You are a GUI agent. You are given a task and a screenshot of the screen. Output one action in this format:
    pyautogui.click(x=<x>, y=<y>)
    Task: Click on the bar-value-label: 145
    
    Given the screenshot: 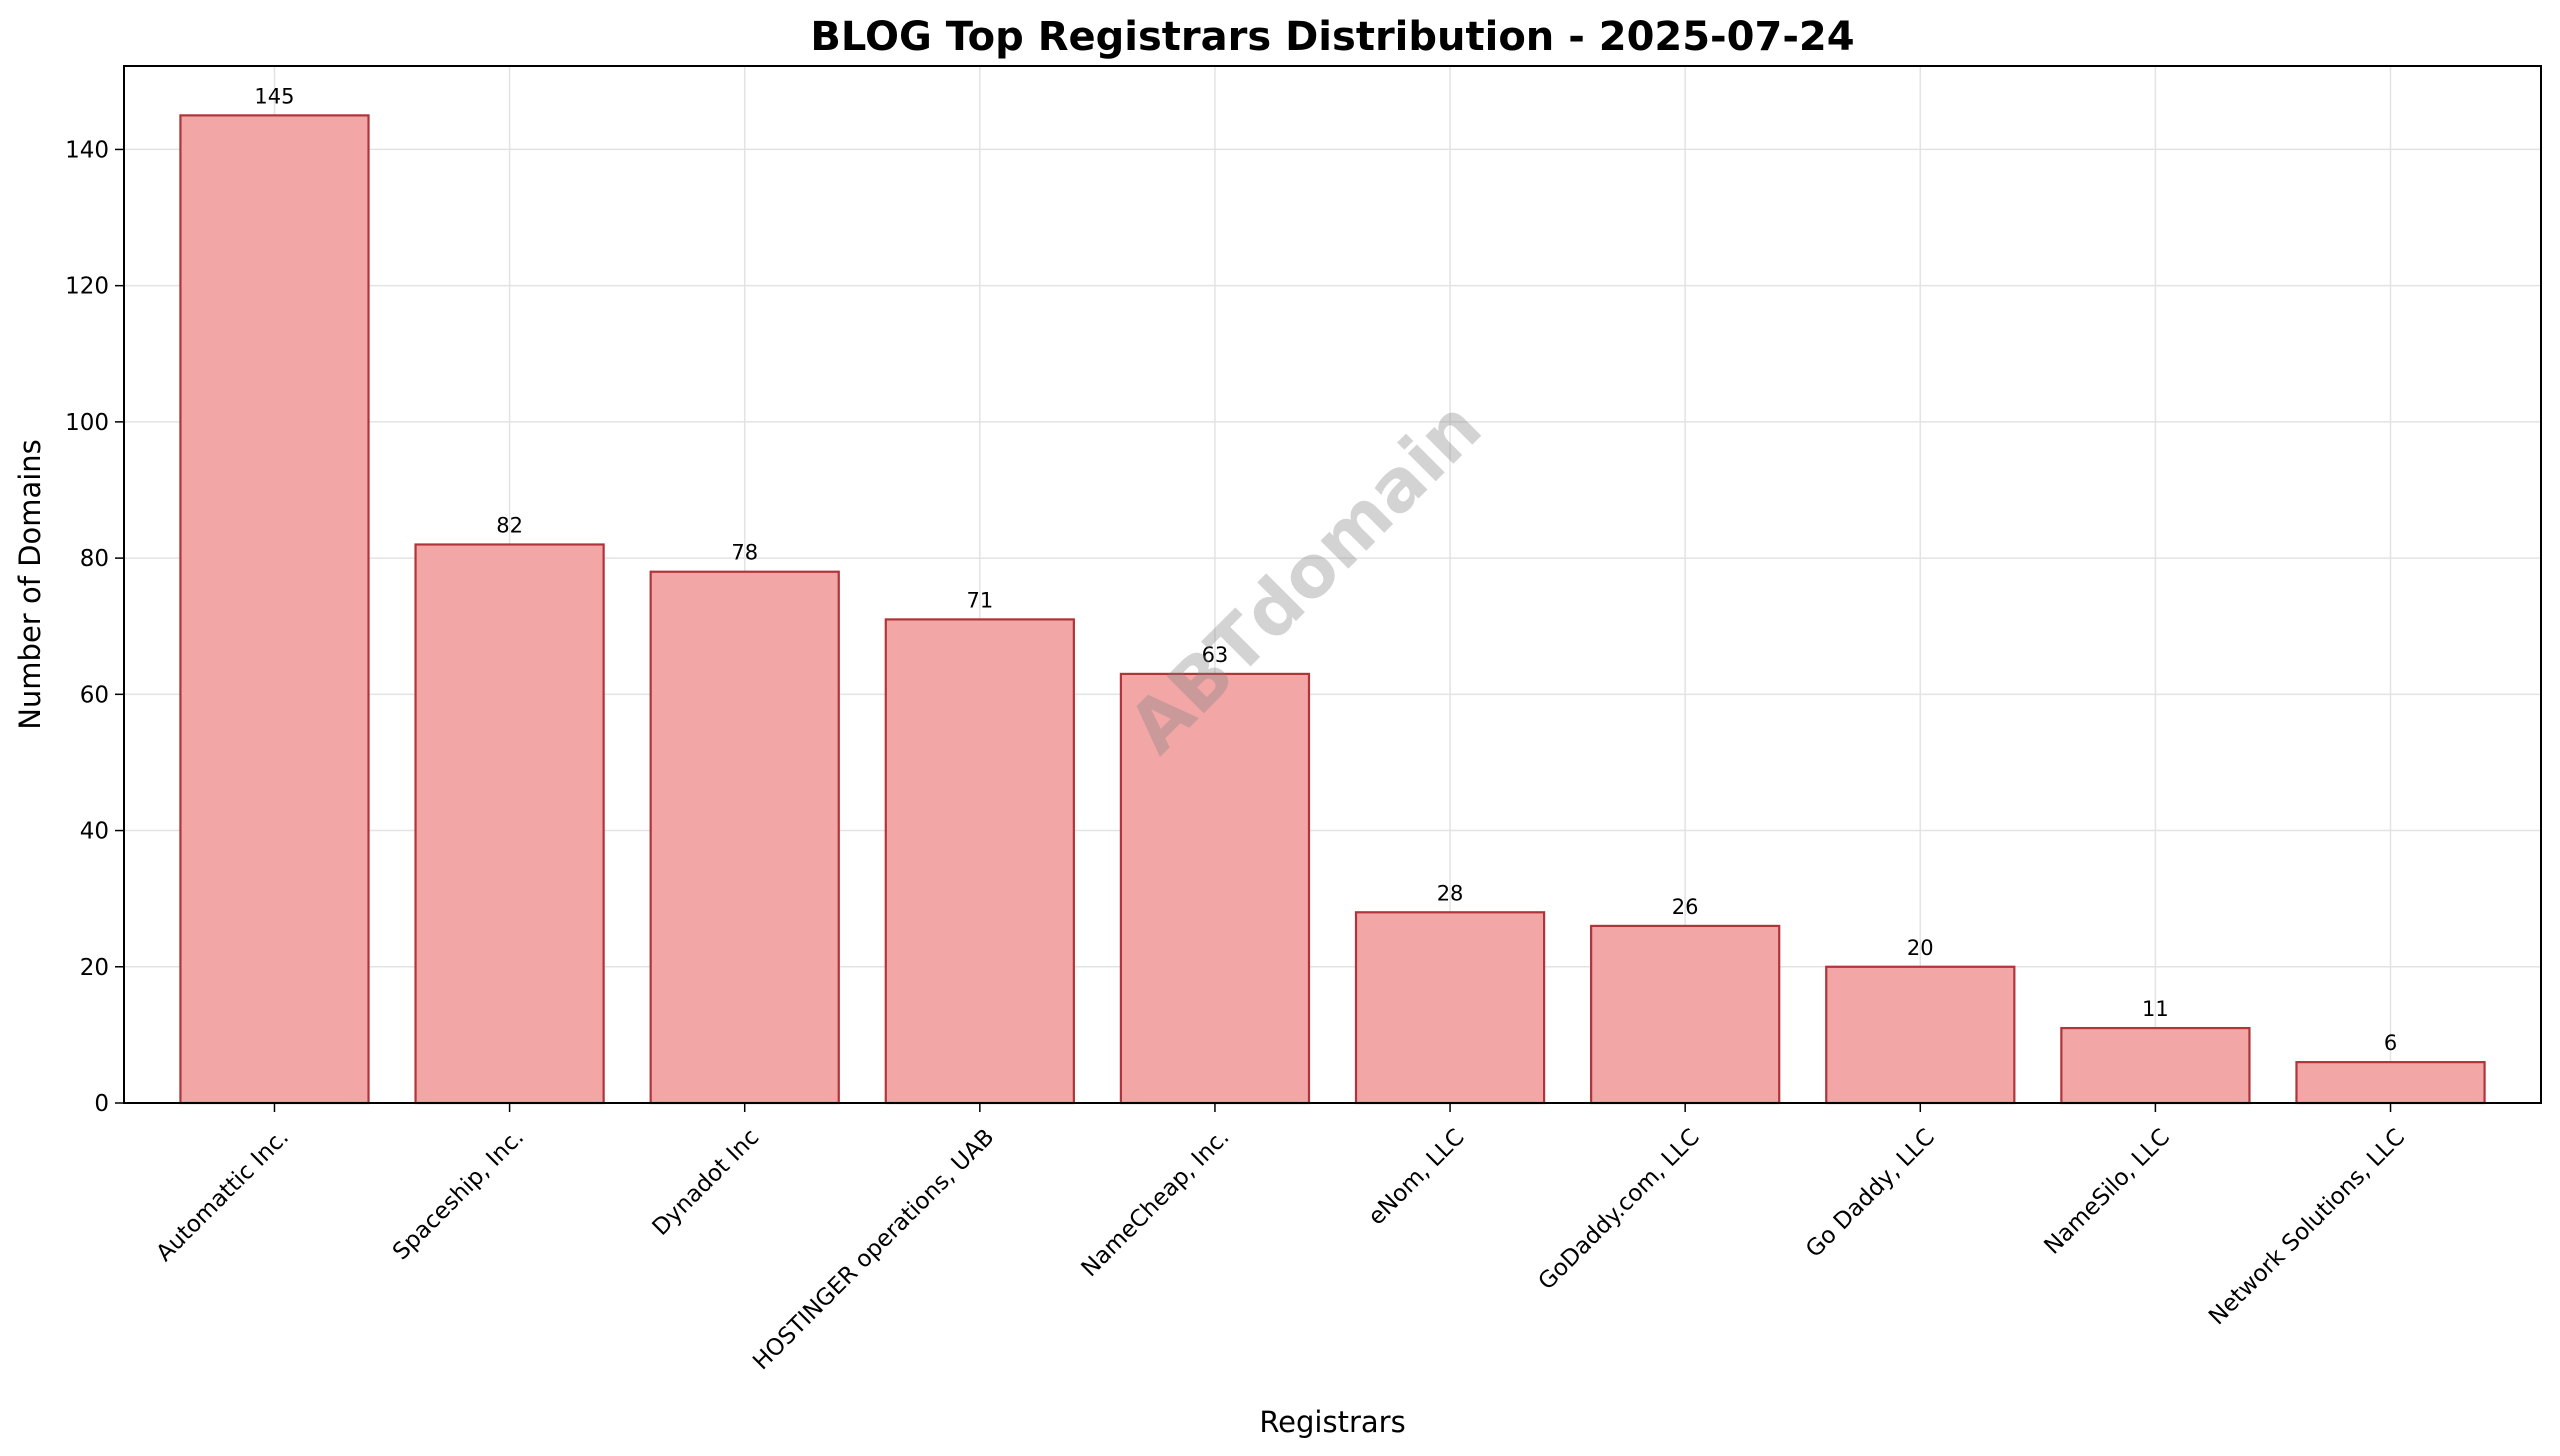 What is the action you would take?
    pyautogui.click(x=274, y=96)
    